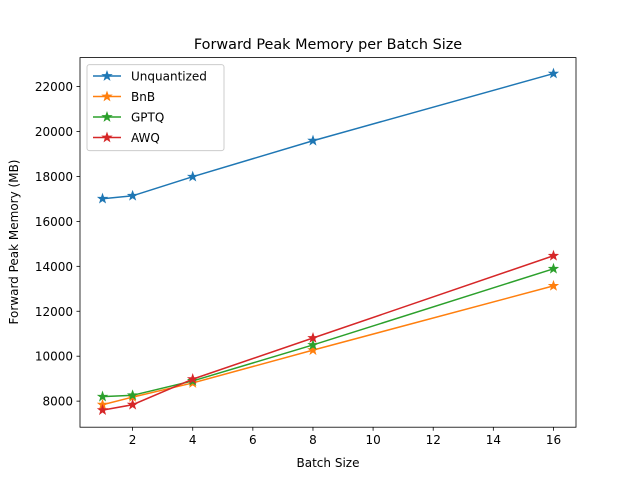 Image resolution: width=640 pixels, height=485 pixels. I want to click on y-axis-label: Forward Peak Memory (MB), so click(14, 242).